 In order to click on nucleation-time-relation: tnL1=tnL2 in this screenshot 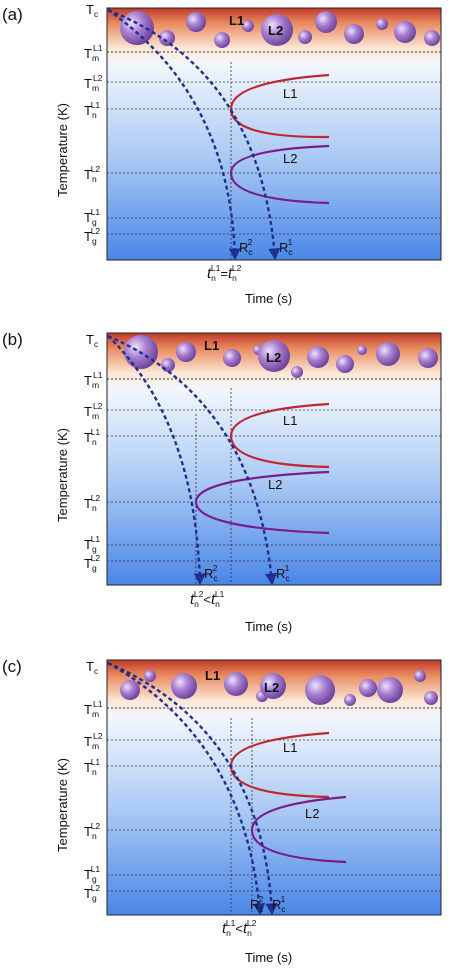, I will do `click(224, 273)`.